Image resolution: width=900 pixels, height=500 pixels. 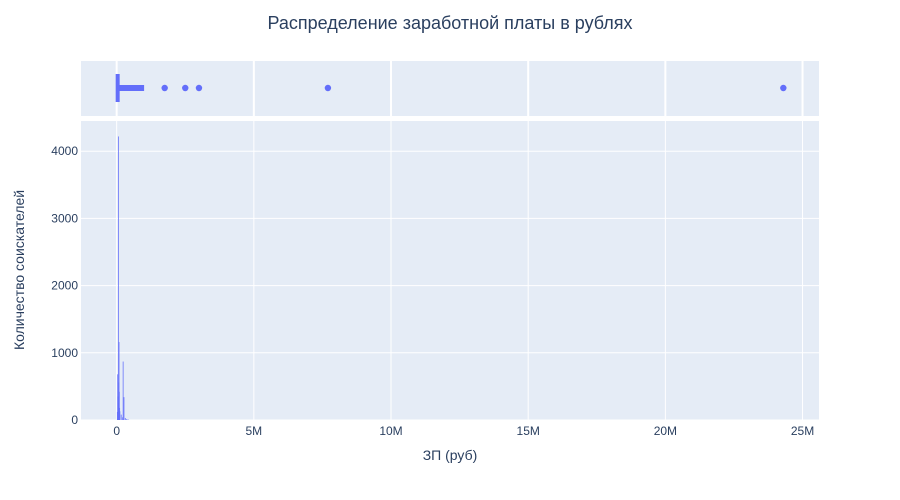 I want to click on y-tick-label: 2000, so click(x=64, y=286).